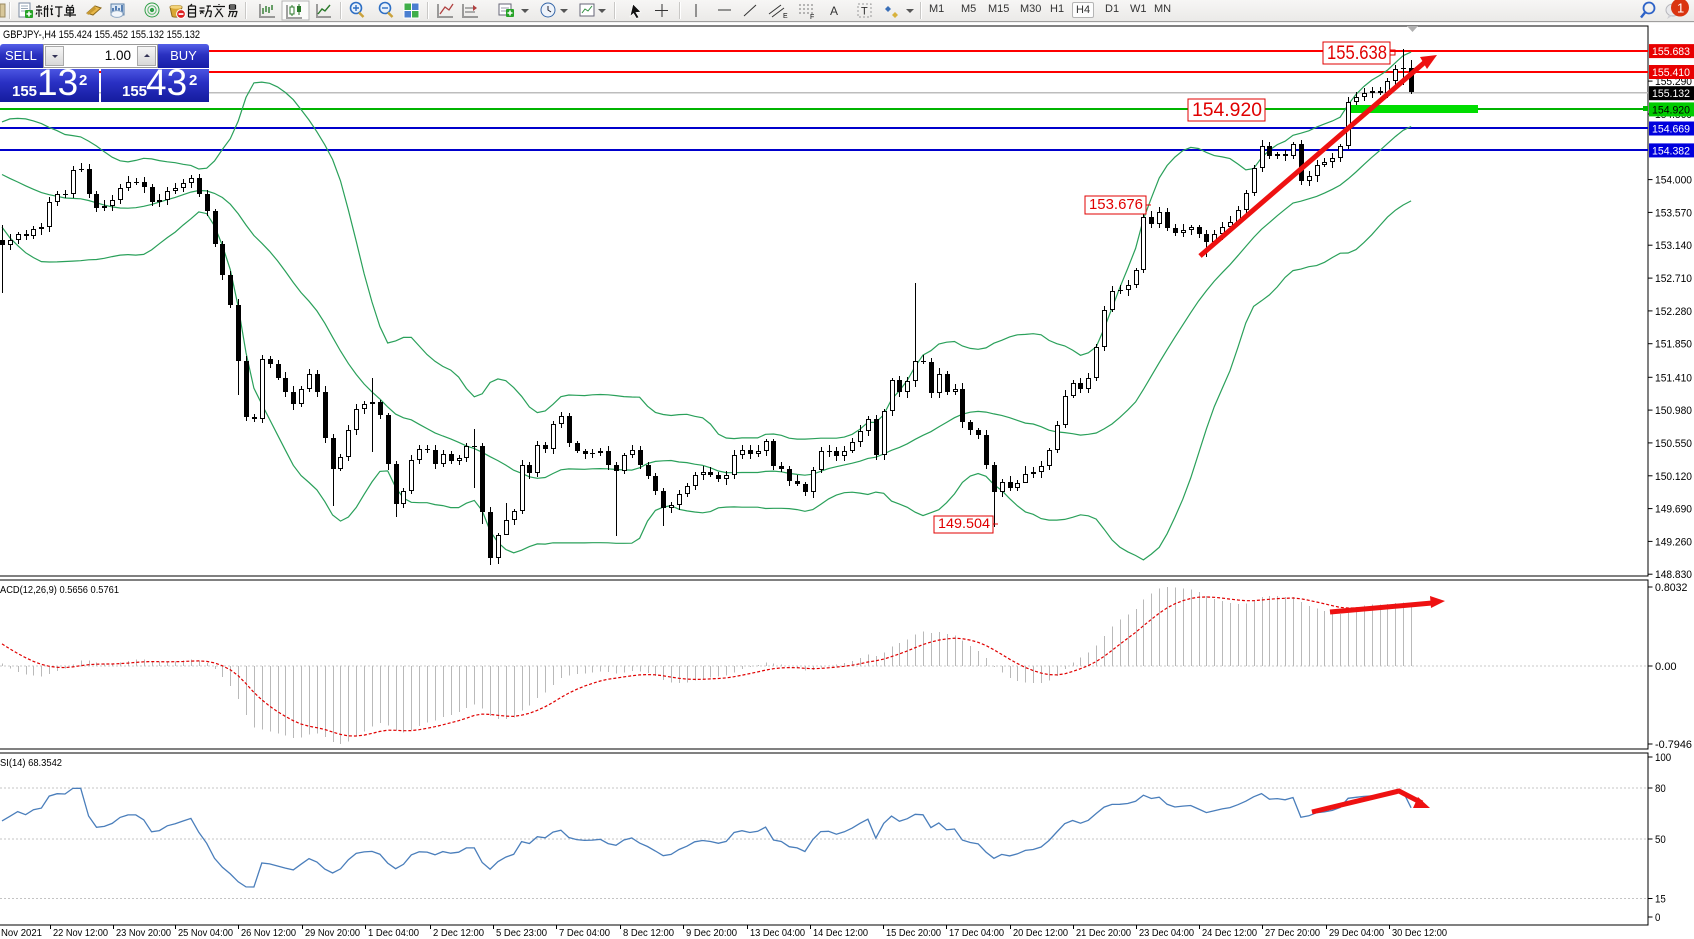 This screenshot has width=1694, height=939. Describe the element at coordinates (1673, 345) in the screenshot. I see `svg-text: 151.850` at that location.